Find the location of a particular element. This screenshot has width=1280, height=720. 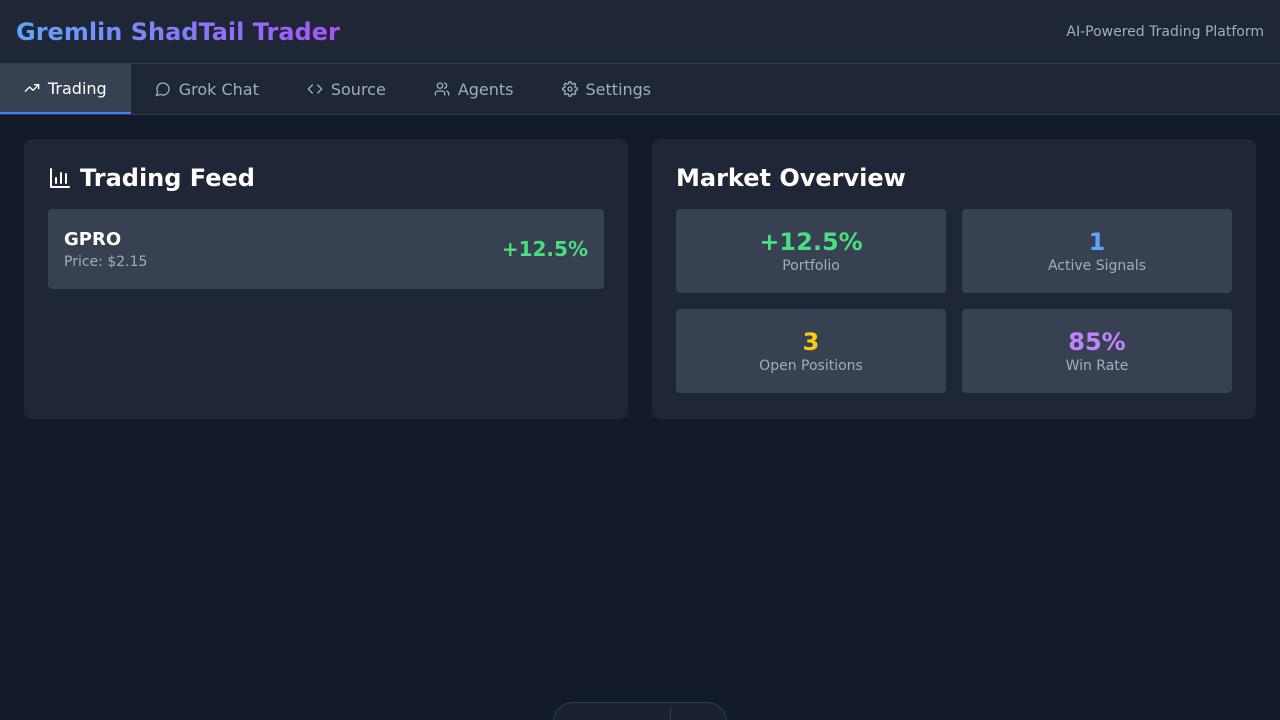

stat-active-signals: 1 Active Signals is located at coordinates (1097, 251).